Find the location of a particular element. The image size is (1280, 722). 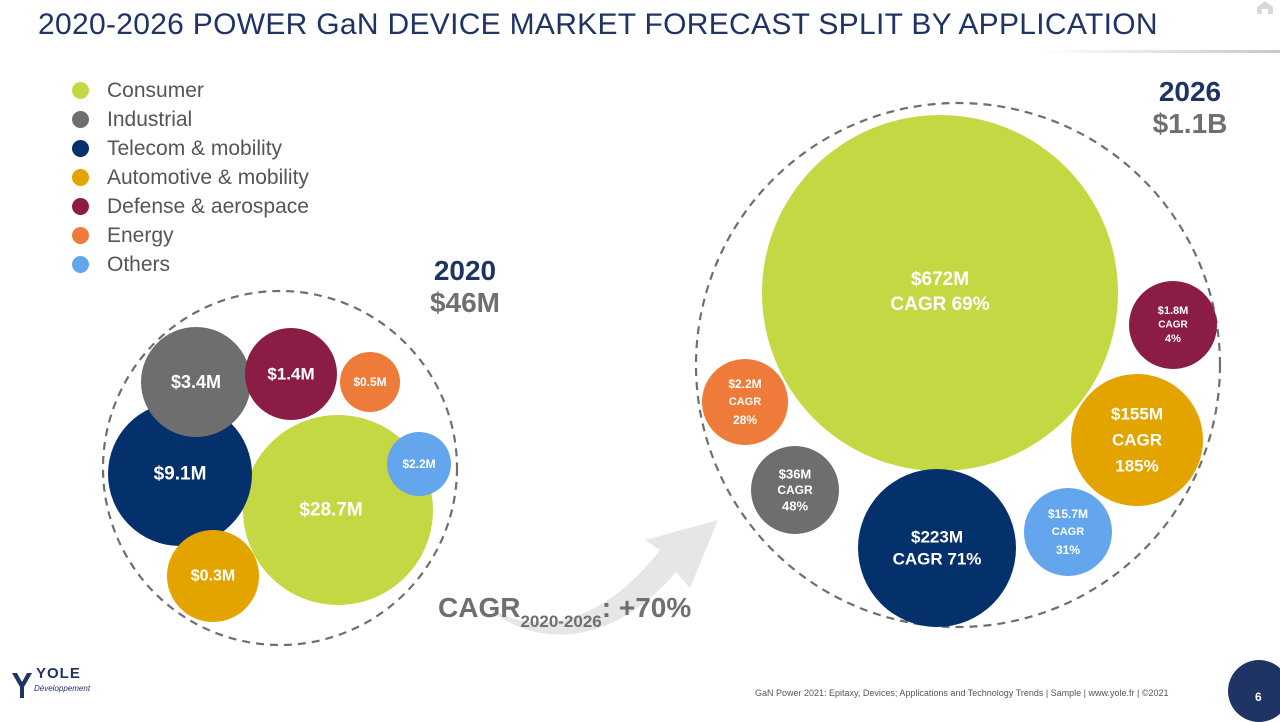

bubble-2026-energy: $2.2M CAGR 28% is located at coordinates (745, 402).